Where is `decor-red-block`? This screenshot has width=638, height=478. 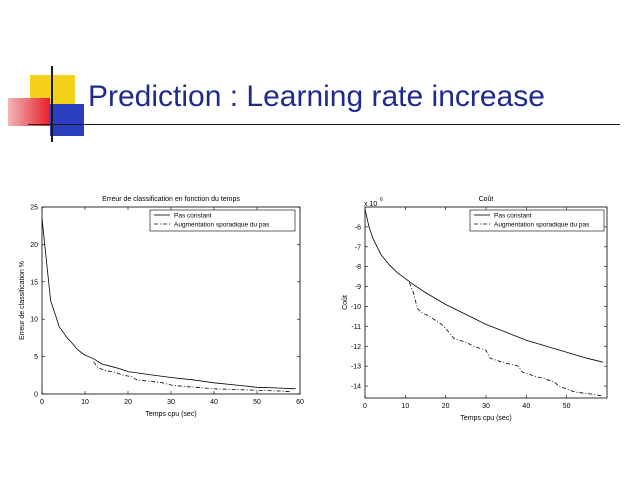
decor-red-block is located at coordinates (29, 112).